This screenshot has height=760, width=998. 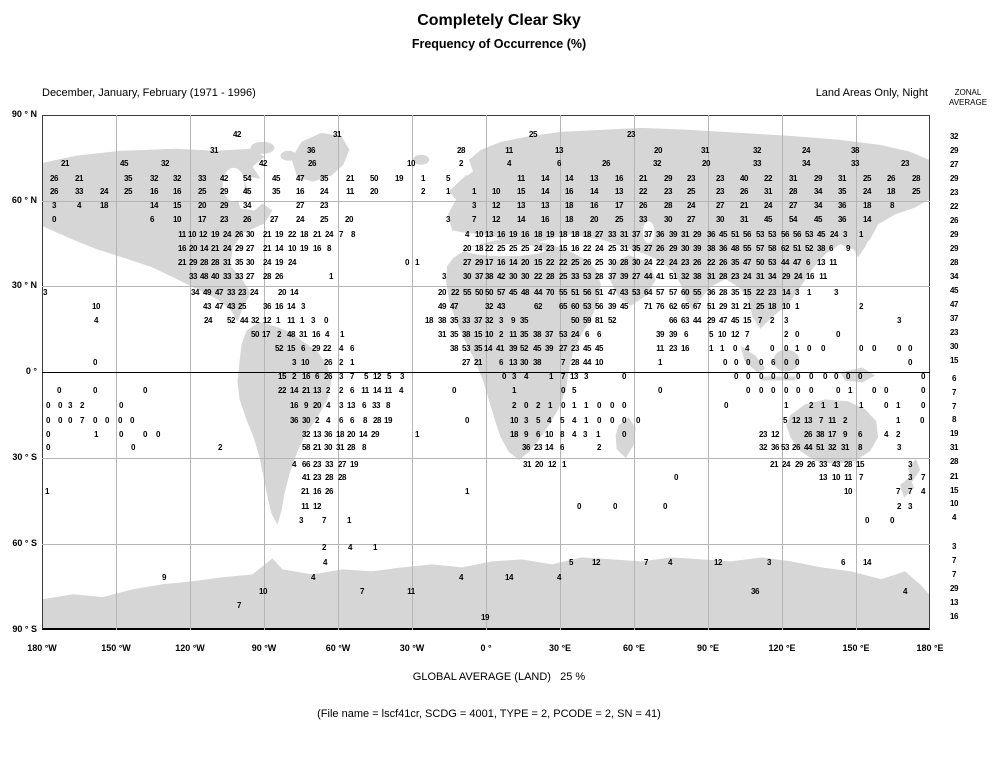 What do you see at coordinates (549, 334) in the screenshot?
I see `grid-value: 37` at bounding box center [549, 334].